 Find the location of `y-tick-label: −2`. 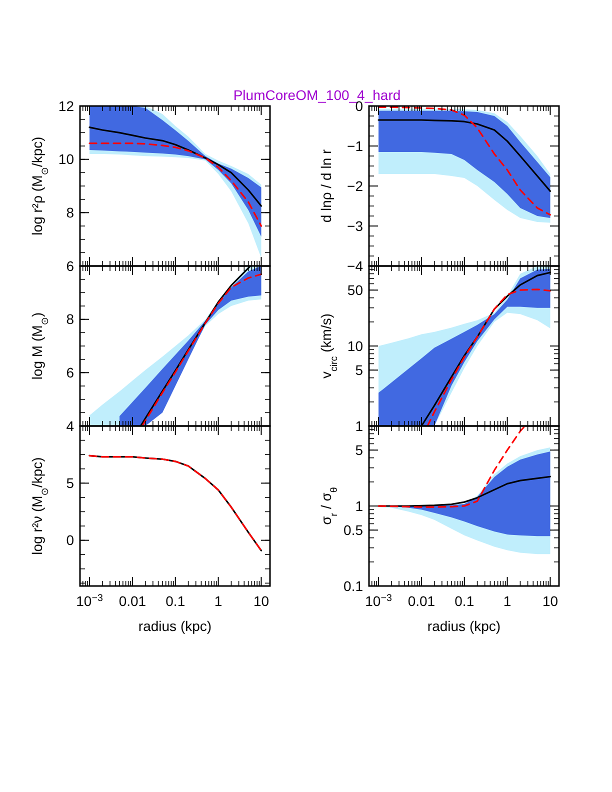

y-tick-label: −2 is located at coordinates (355, 186).